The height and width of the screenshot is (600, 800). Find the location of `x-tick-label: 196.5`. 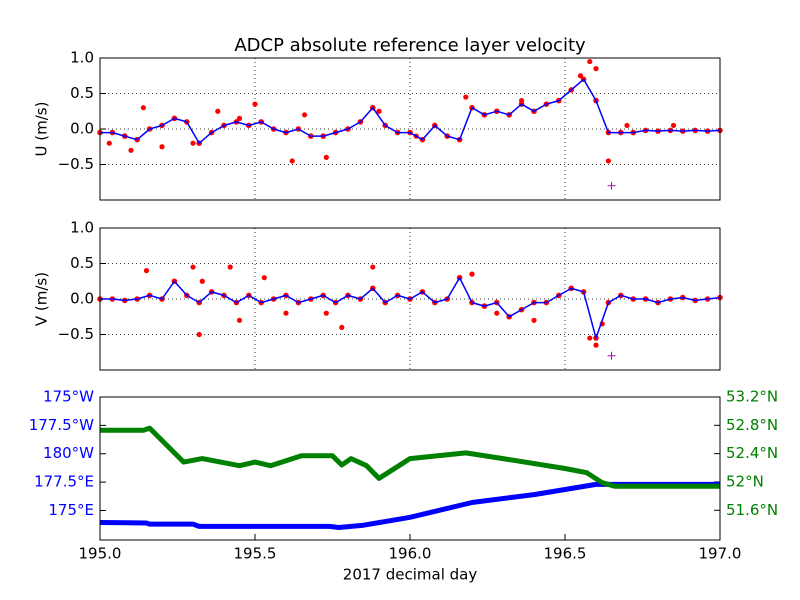

x-tick-label: 196.5 is located at coordinates (565, 554).